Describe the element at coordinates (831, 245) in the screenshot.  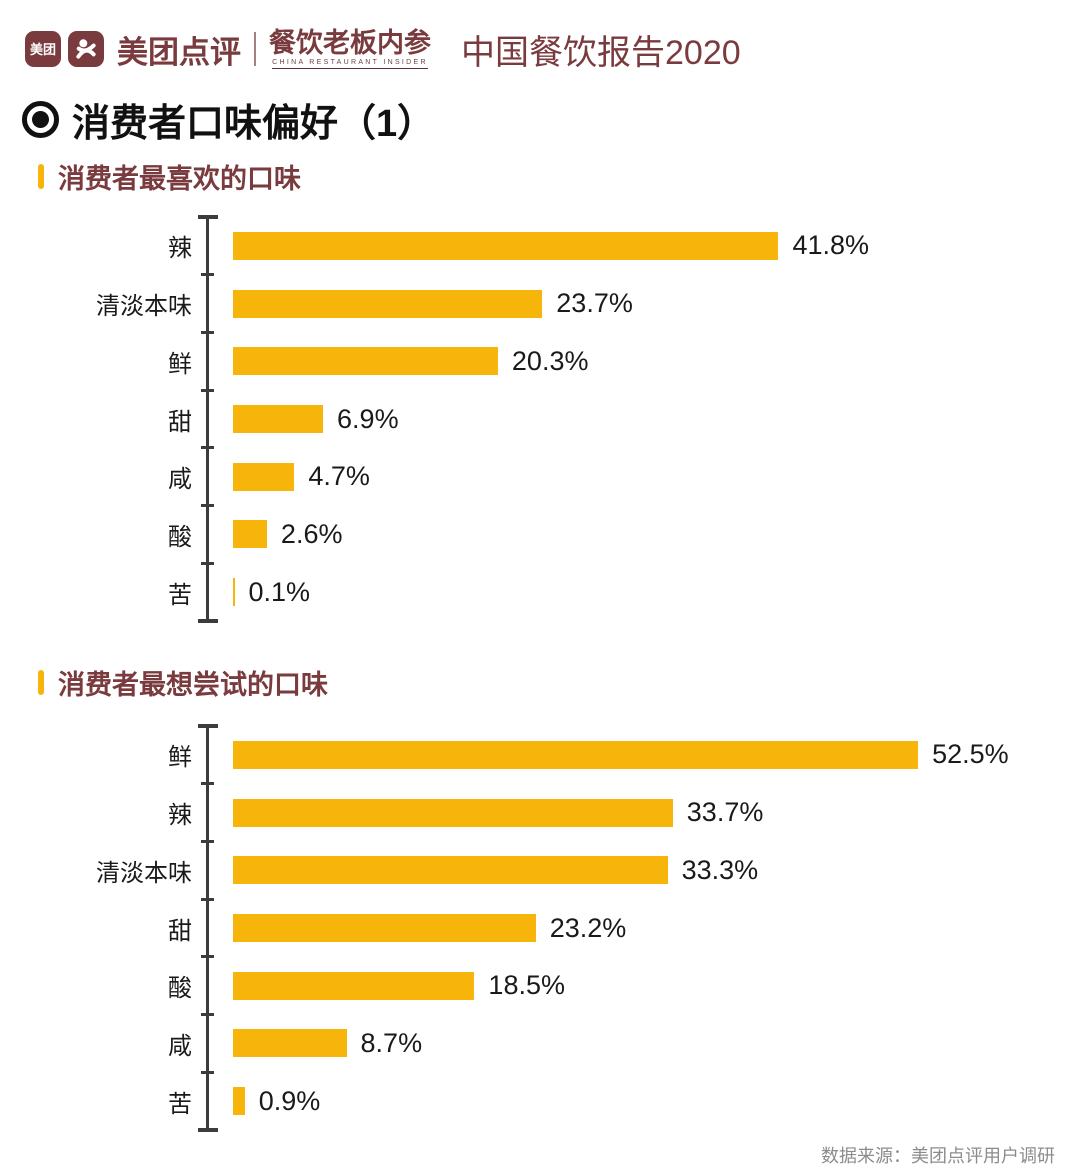
I see `value-label: 41.8%` at that location.